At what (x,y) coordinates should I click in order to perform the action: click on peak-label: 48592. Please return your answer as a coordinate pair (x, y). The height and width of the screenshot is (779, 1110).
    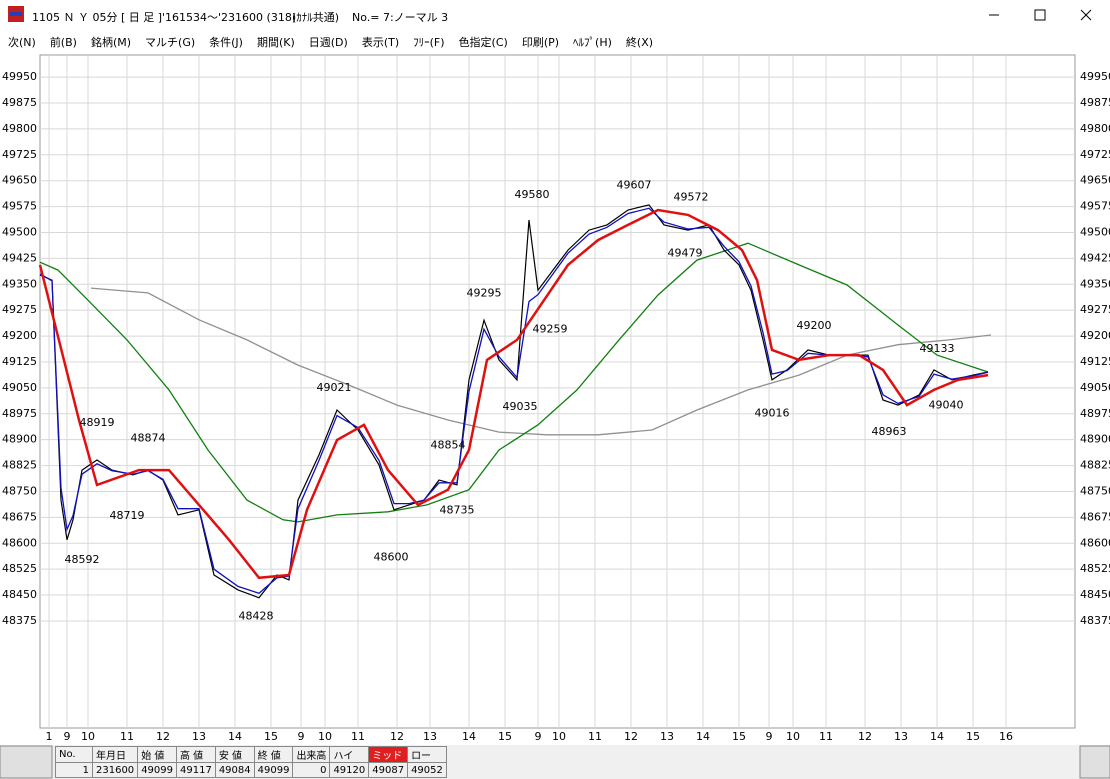
    Looking at the image, I should click on (82, 559).